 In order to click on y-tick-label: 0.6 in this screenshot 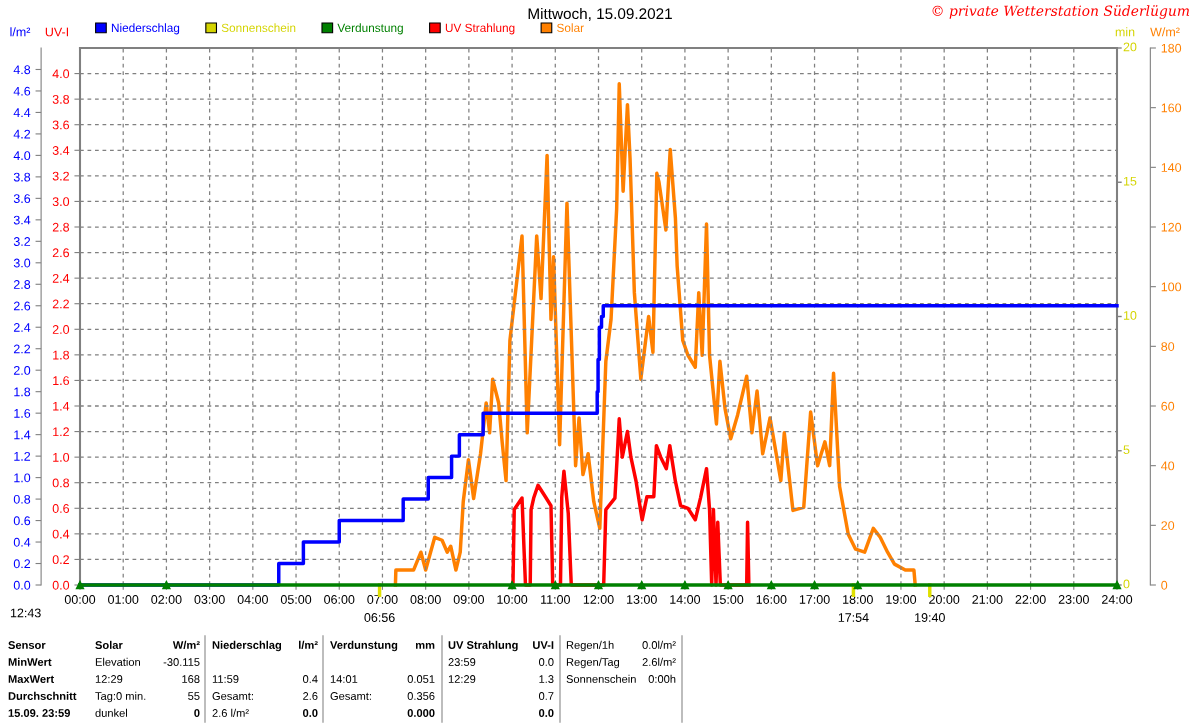, I will do `click(22, 521)`.